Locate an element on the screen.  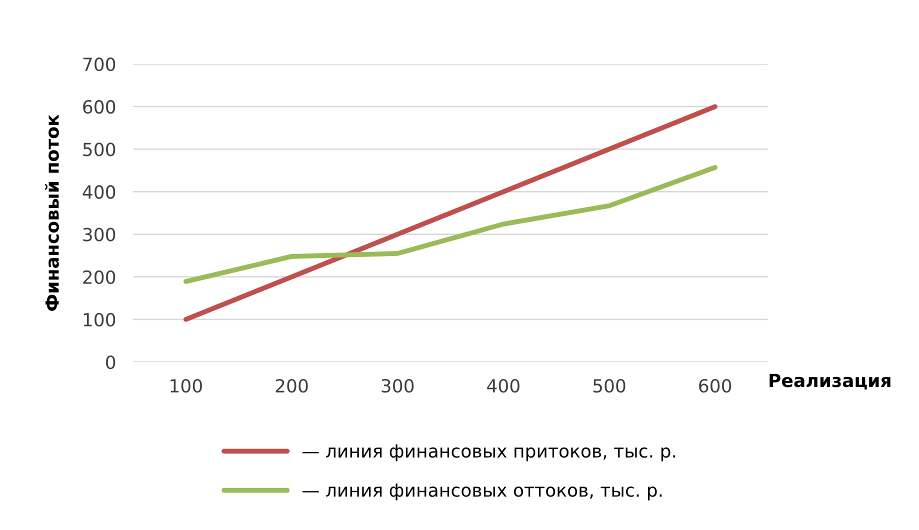
x-tick-label: 600 is located at coordinates (715, 385).